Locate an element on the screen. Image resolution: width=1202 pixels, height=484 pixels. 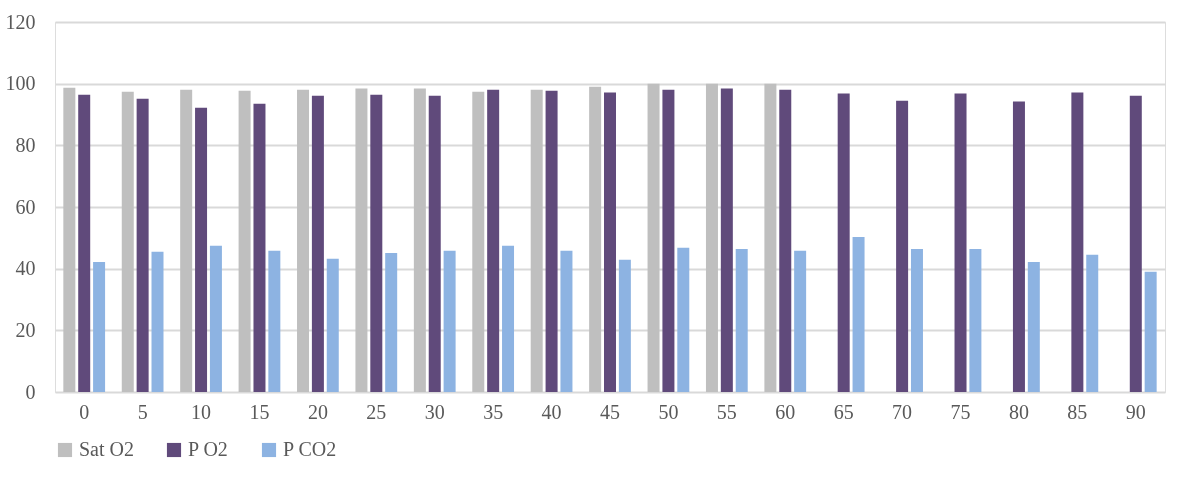
x-tick-label: 75 is located at coordinates (960, 411).